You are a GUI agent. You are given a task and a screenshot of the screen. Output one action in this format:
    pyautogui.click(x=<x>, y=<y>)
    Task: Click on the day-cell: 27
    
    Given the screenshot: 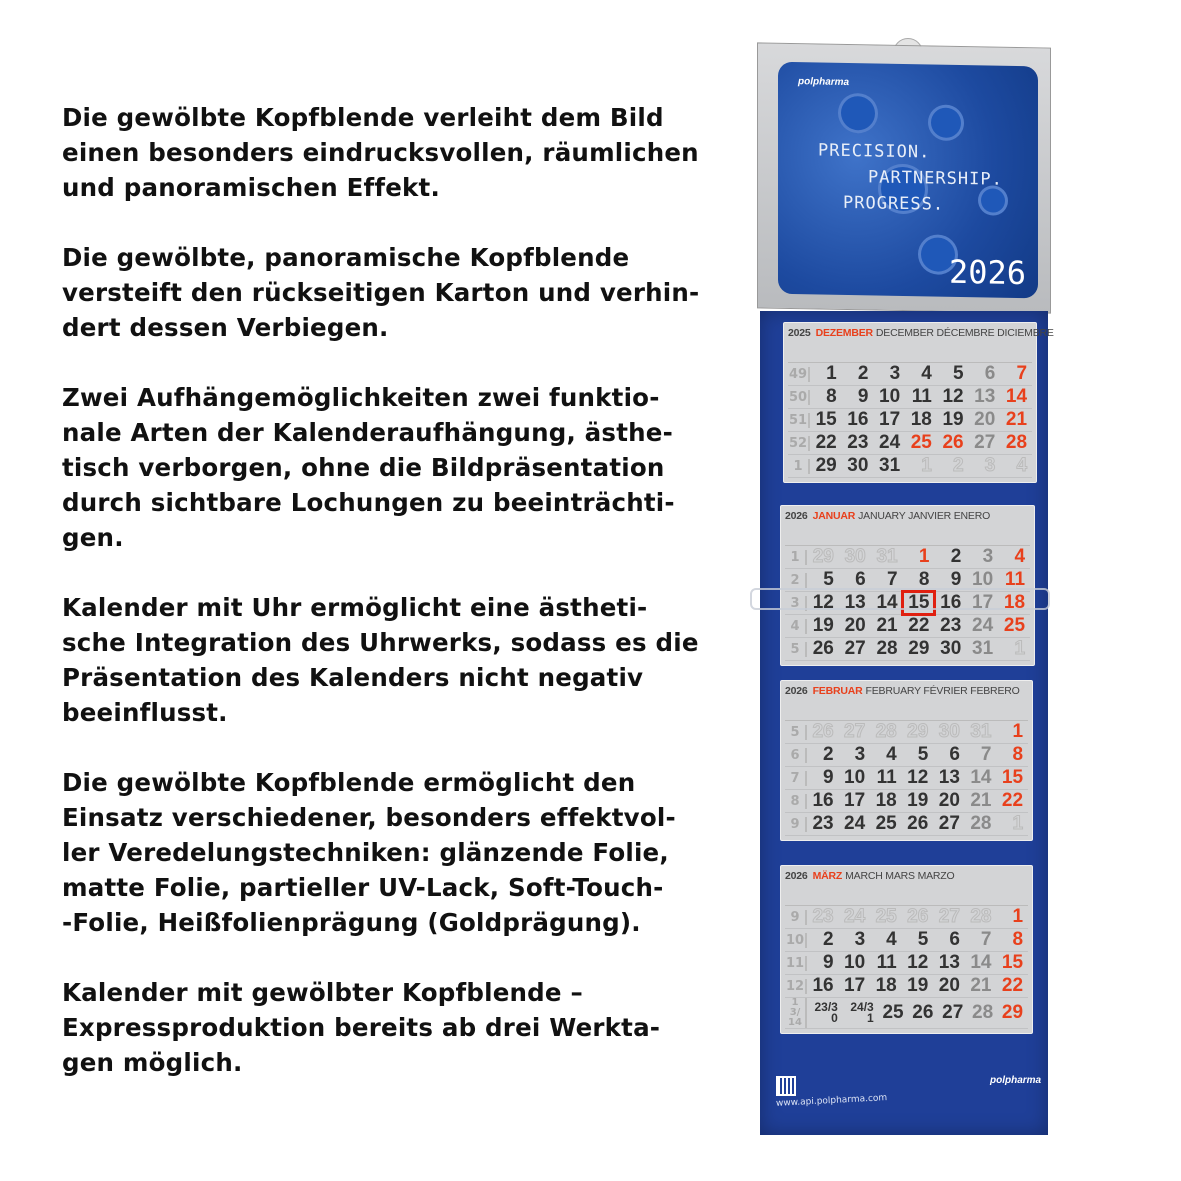 What is the action you would take?
    pyautogui.click(x=855, y=648)
    